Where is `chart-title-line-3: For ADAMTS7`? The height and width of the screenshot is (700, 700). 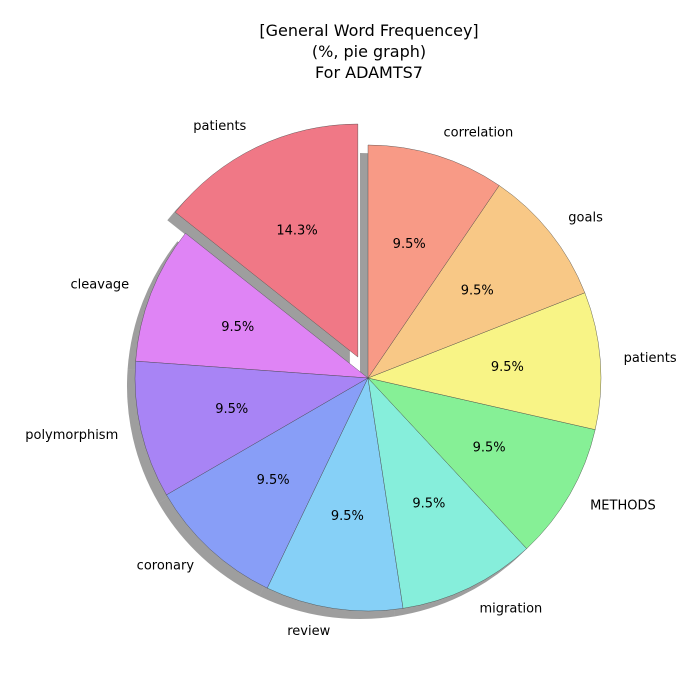
chart-title-line-3: For ADAMTS7 is located at coordinates (369, 72).